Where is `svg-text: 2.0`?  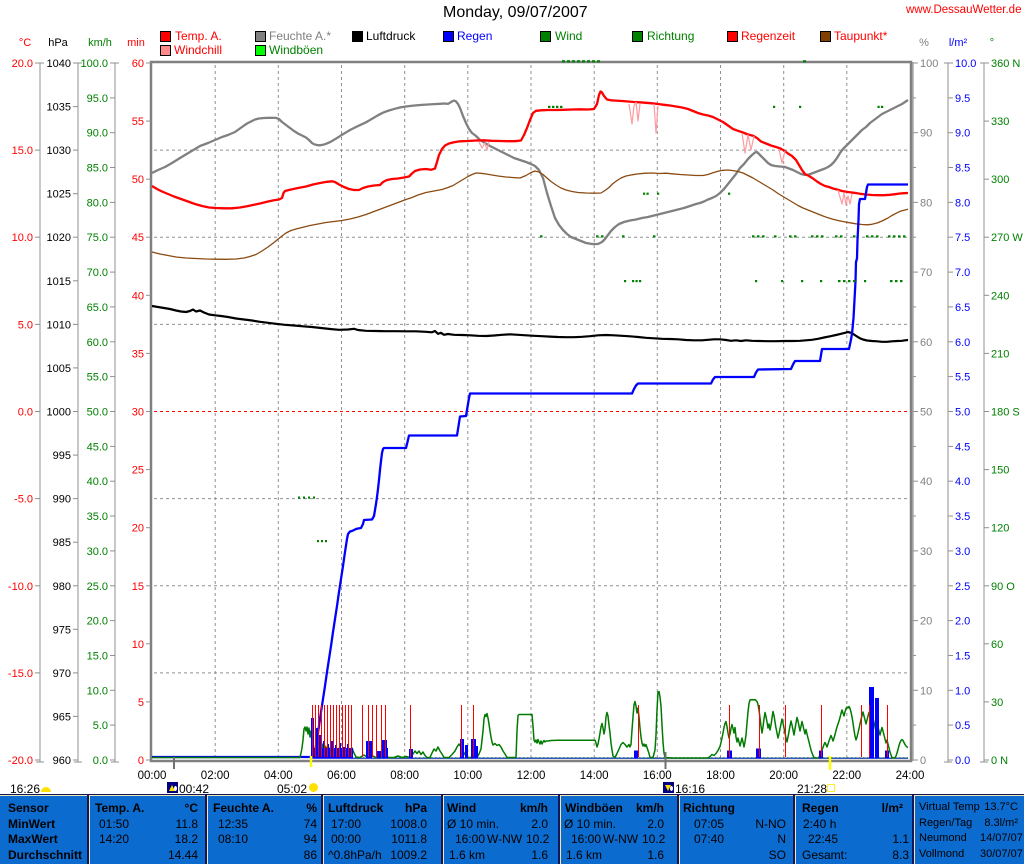
svg-text: 2.0 is located at coordinates (962, 622).